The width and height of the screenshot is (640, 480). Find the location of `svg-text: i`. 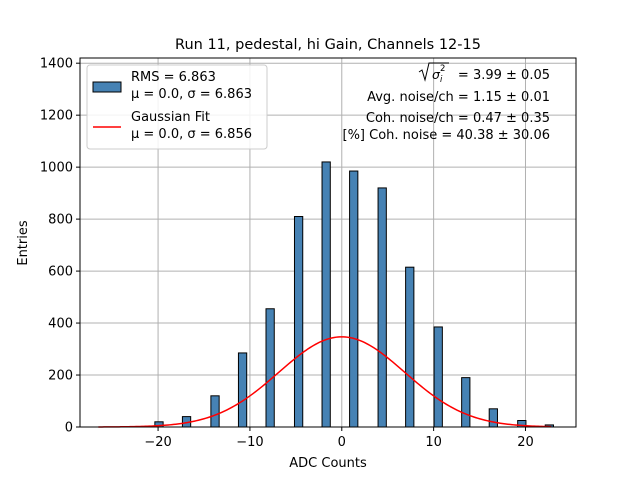

svg-text: i is located at coordinates (441, 80).